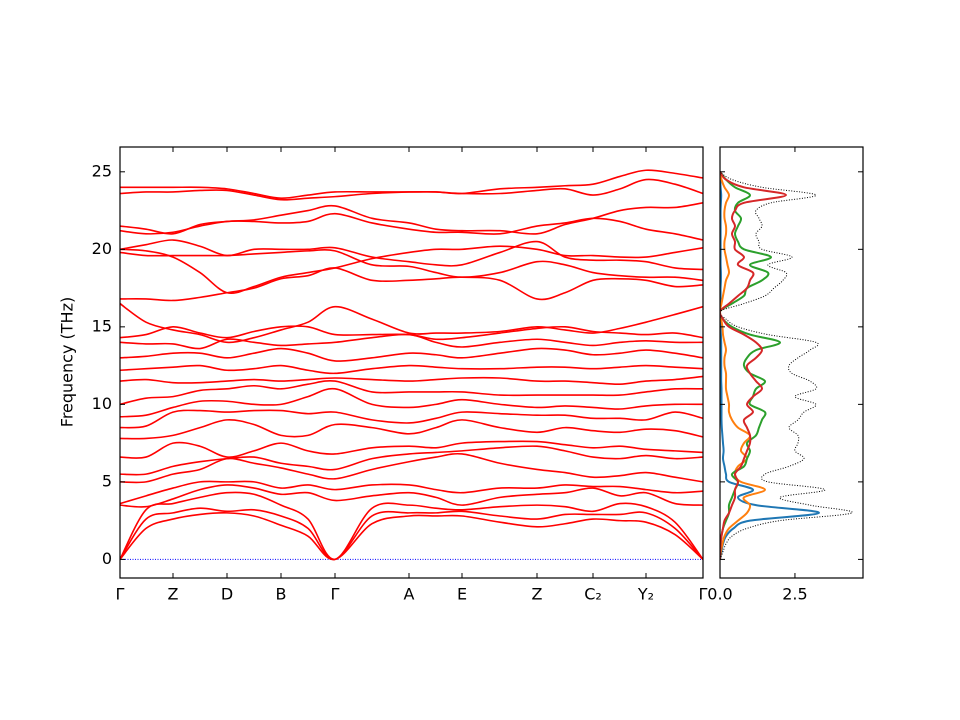  I want to click on x-tick-label: D, so click(227, 594).